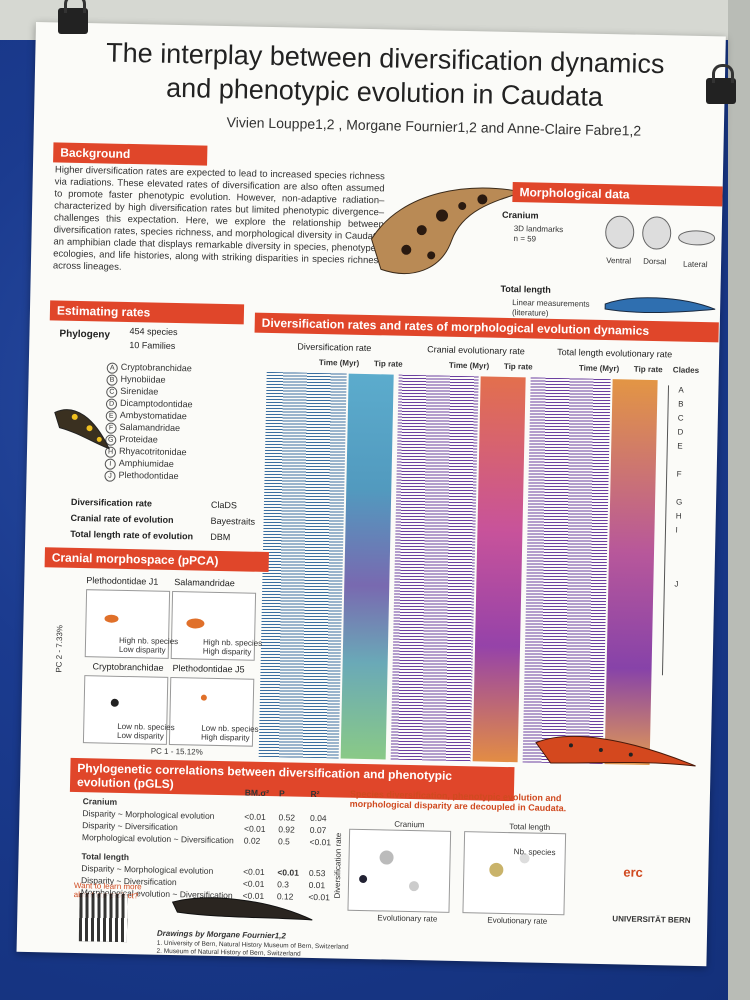  I want to click on families-count: 10 Families, so click(152, 345).